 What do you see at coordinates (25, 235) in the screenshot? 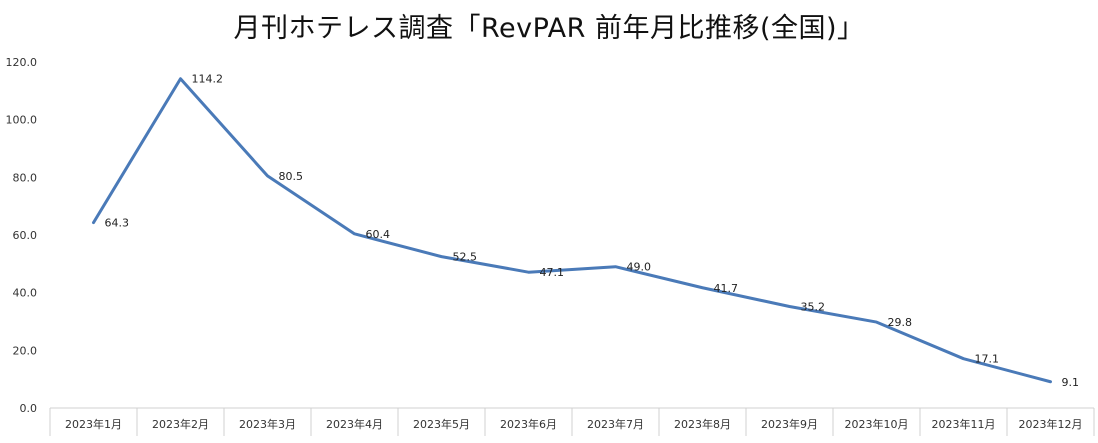
I see `y-tick-label: 60.0` at bounding box center [25, 235].